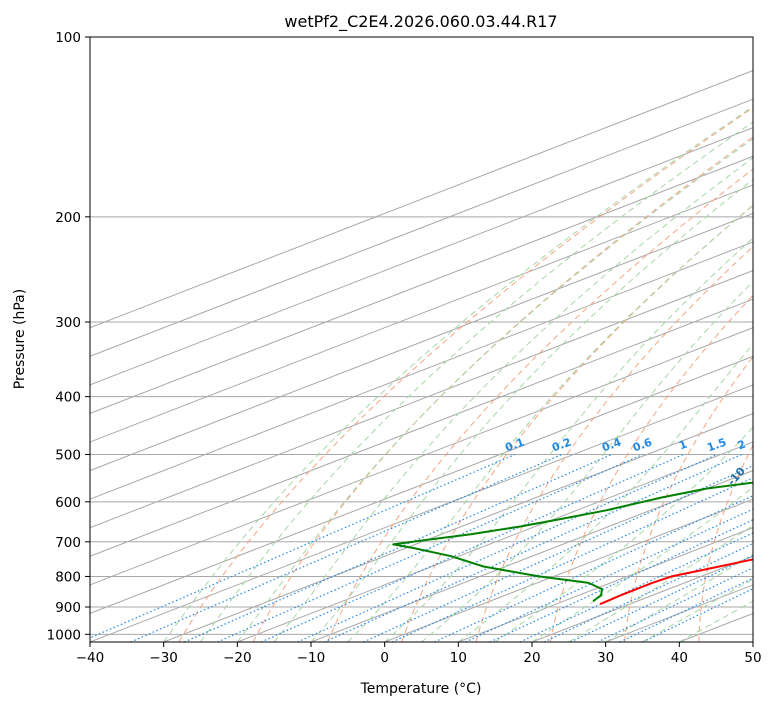 This screenshot has width=775, height=708. What do you see at coordinates (311, 658) in the screenshot?
I see `x-tick-label: −10` at bounding box center [311, 658].